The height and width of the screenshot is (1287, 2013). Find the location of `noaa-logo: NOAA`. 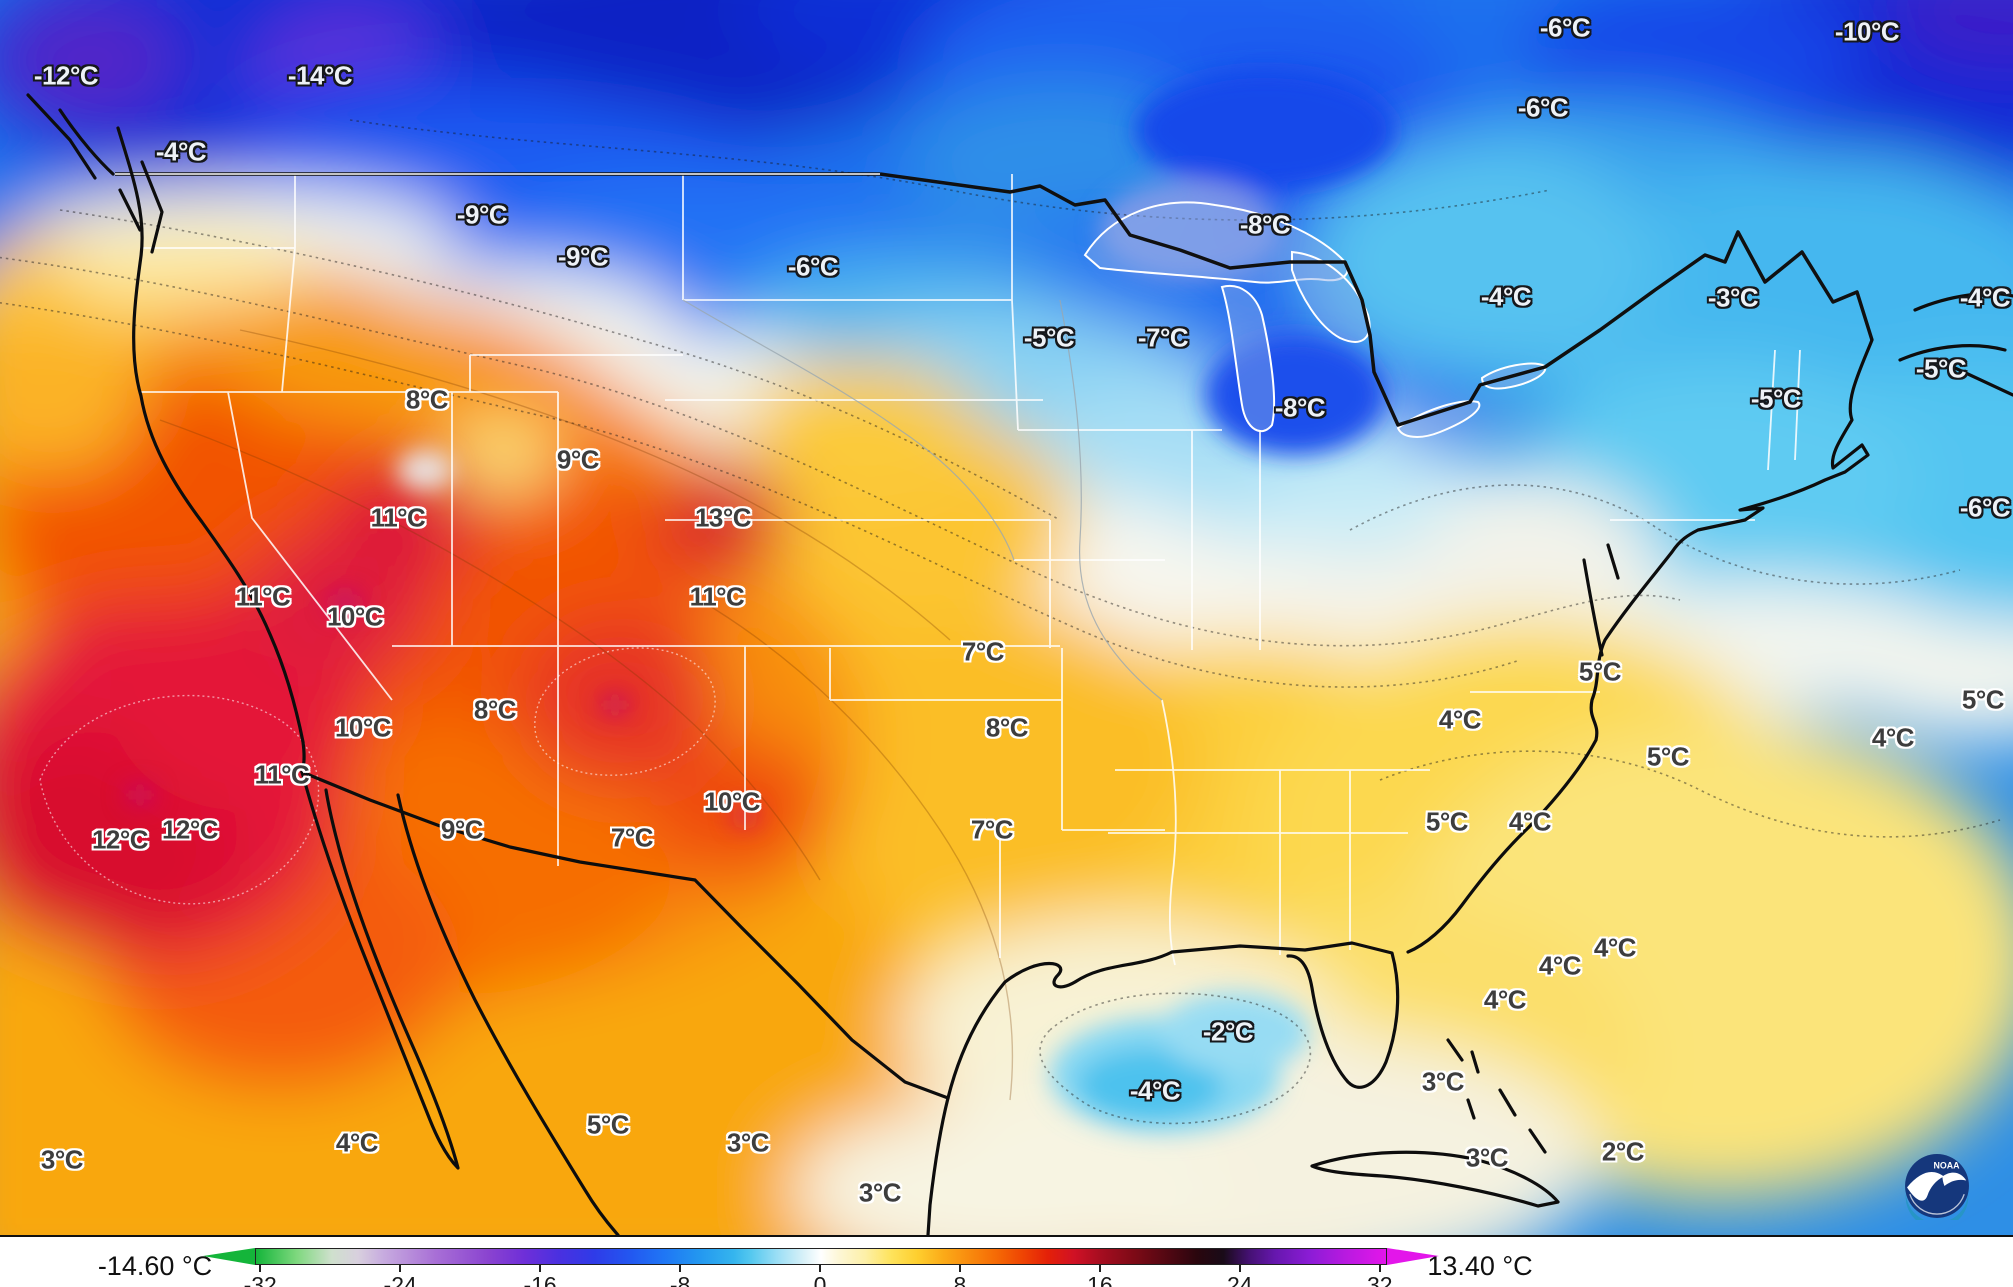

noaa-logo: NOAA is located at coordinates (1937, 1187).